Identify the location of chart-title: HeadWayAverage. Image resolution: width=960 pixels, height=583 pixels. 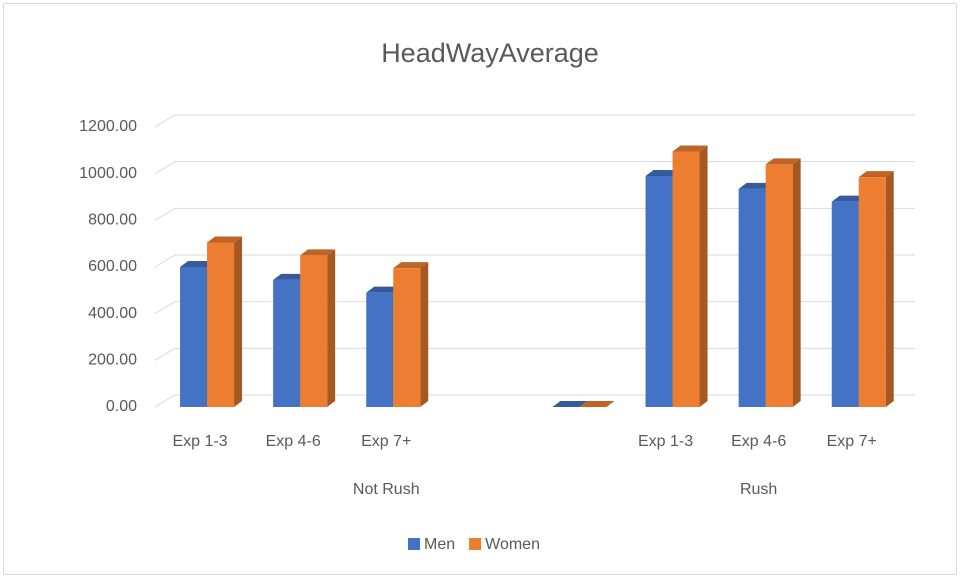
(490, 53).